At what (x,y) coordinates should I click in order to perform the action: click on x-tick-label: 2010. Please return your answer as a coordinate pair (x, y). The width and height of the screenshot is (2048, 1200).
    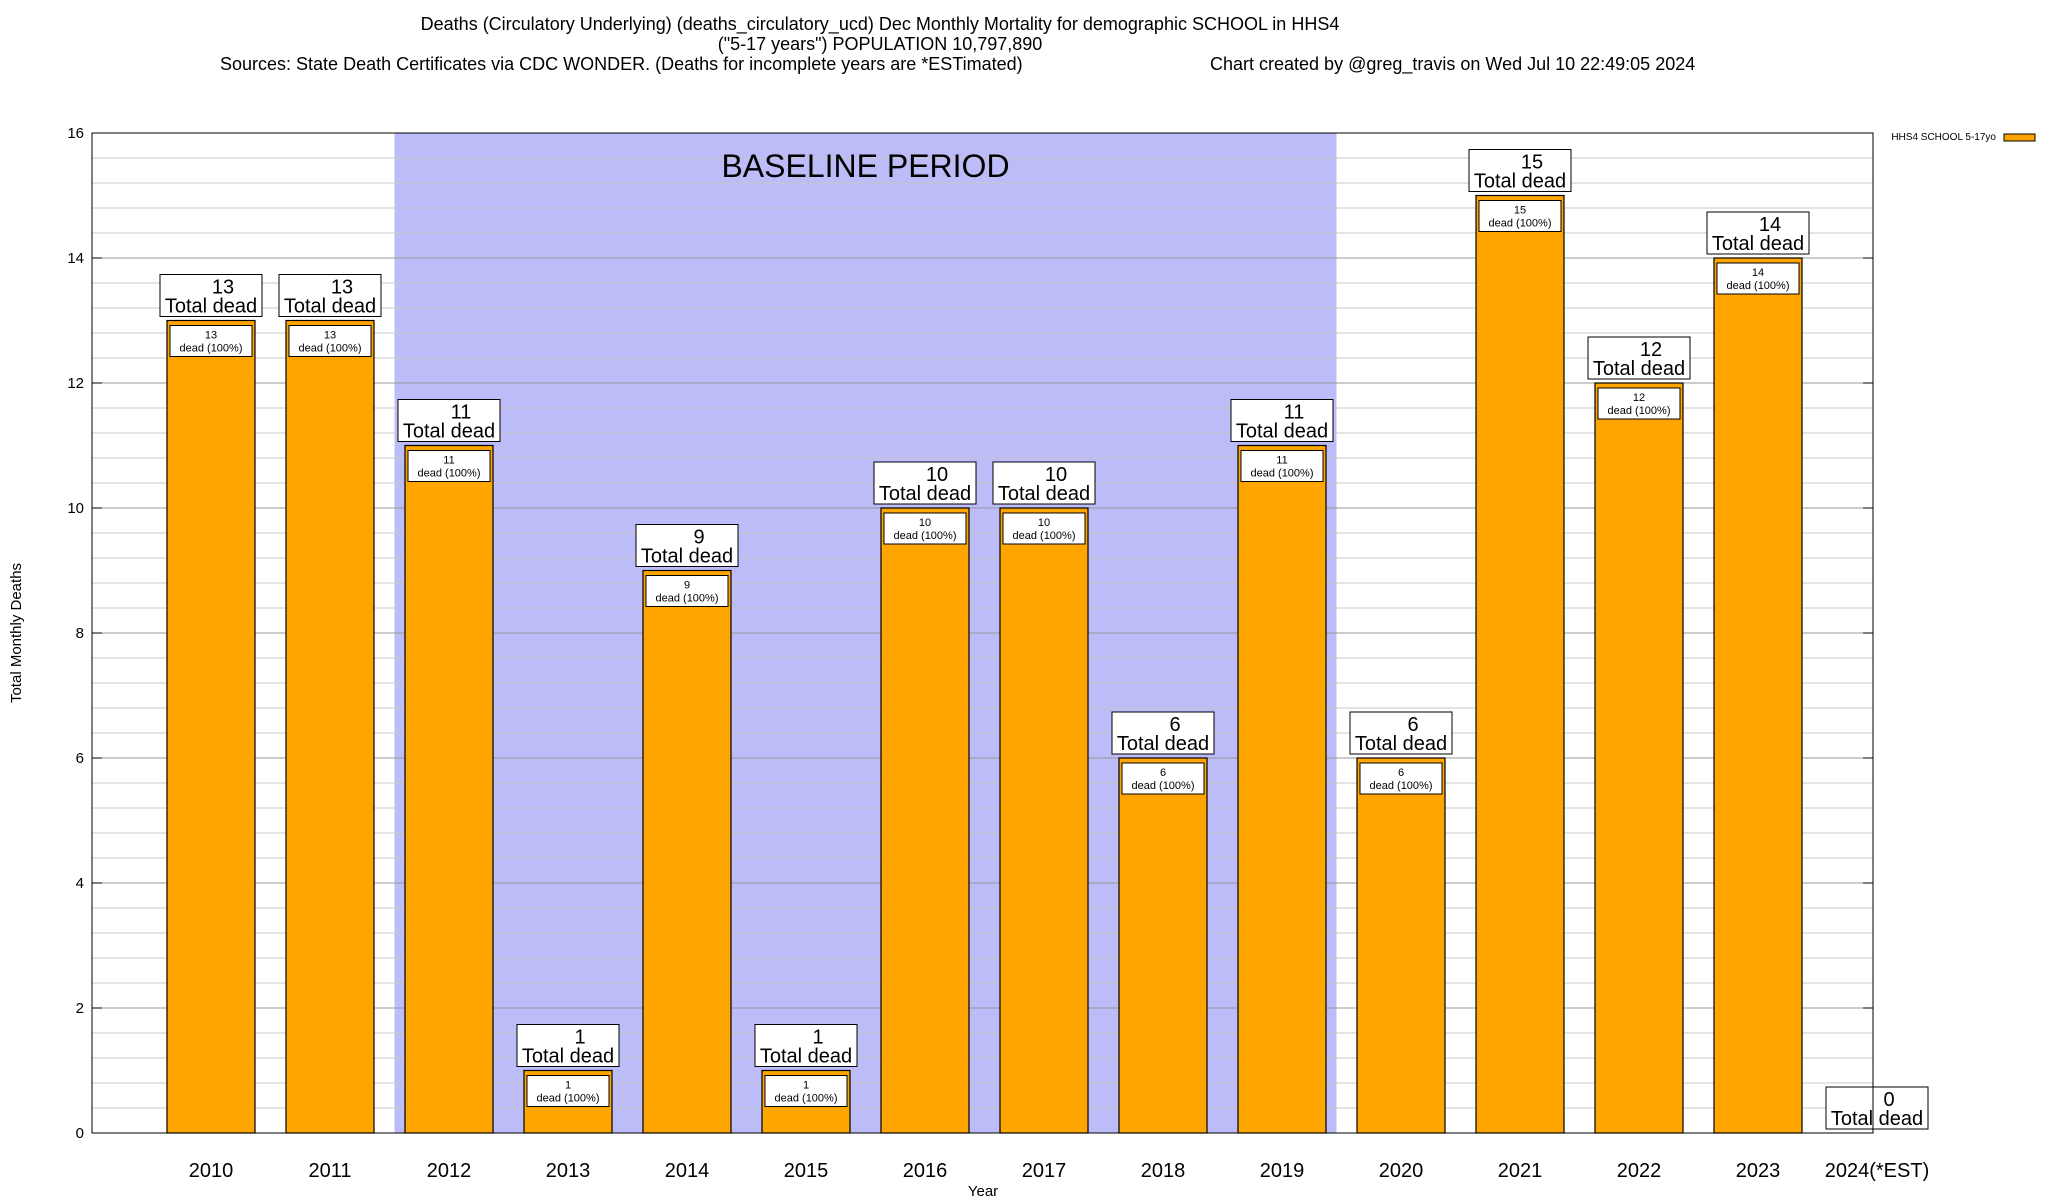
    Looking at the image, I should click on (211, 1171).